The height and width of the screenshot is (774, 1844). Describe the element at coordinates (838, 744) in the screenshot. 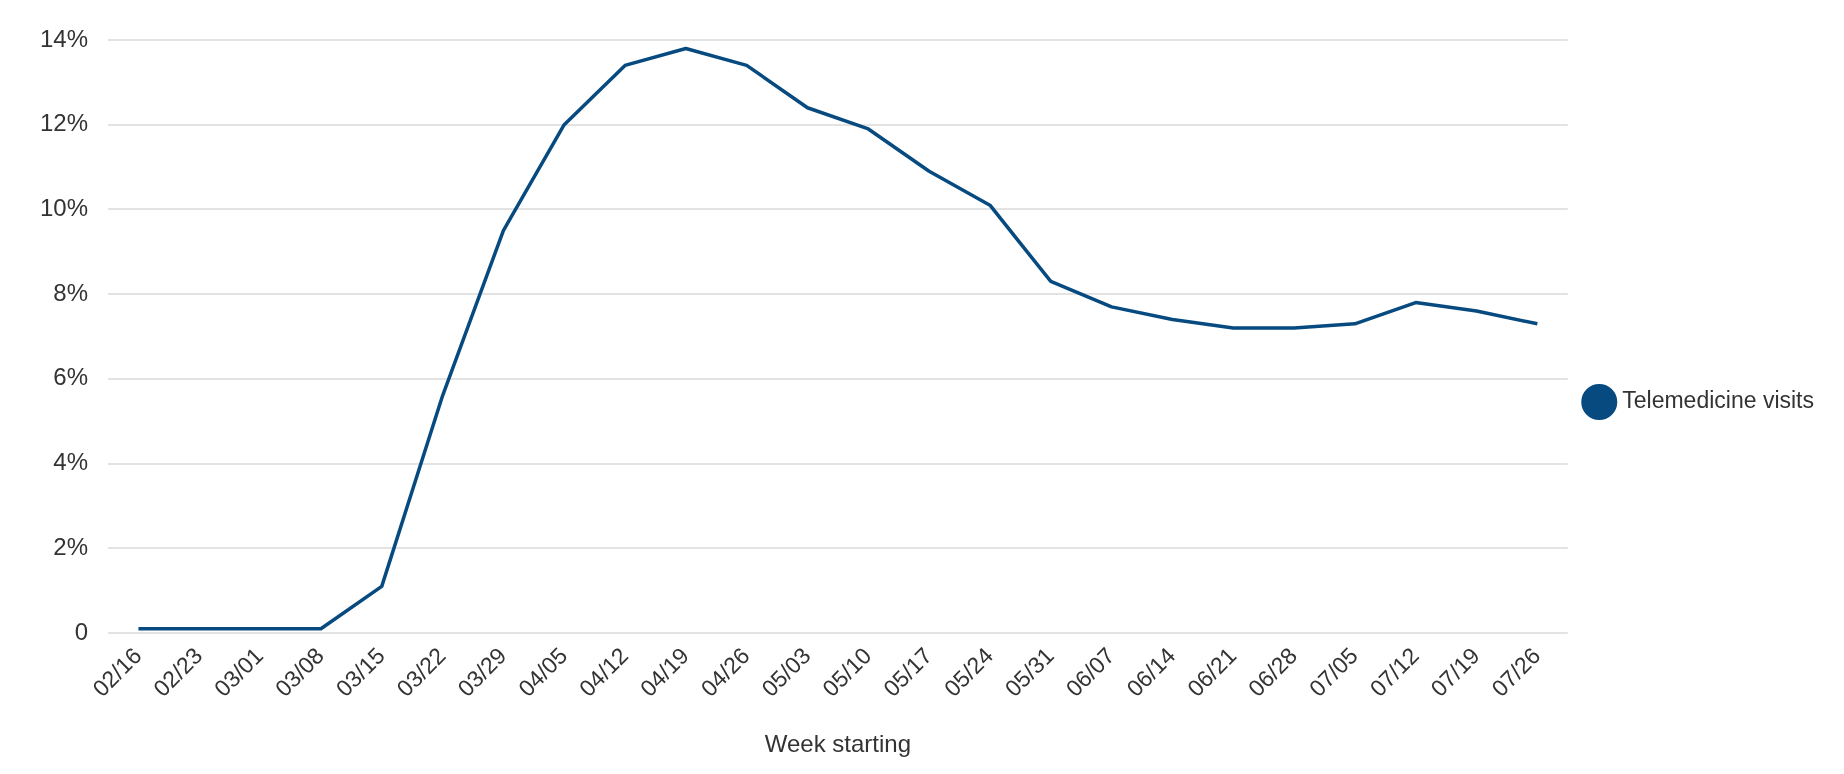

I see `x-axis-title: Week starting` at that location.